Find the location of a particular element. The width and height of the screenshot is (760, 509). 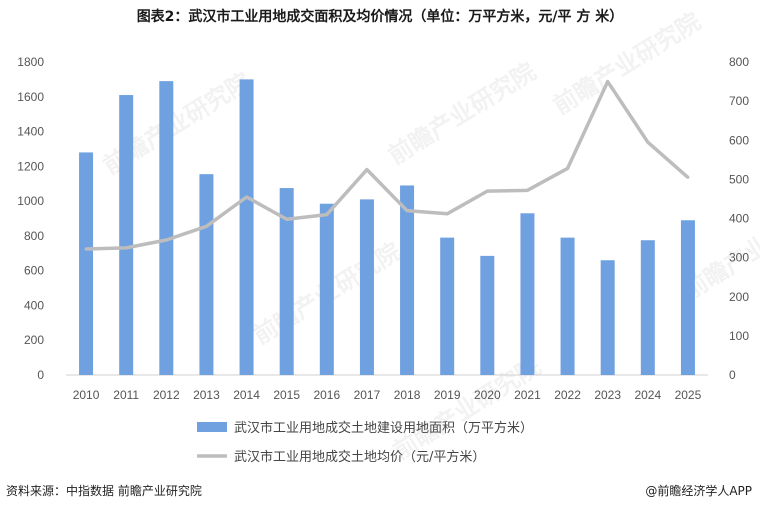

bar-2021 is located at coordinates (527, 294).